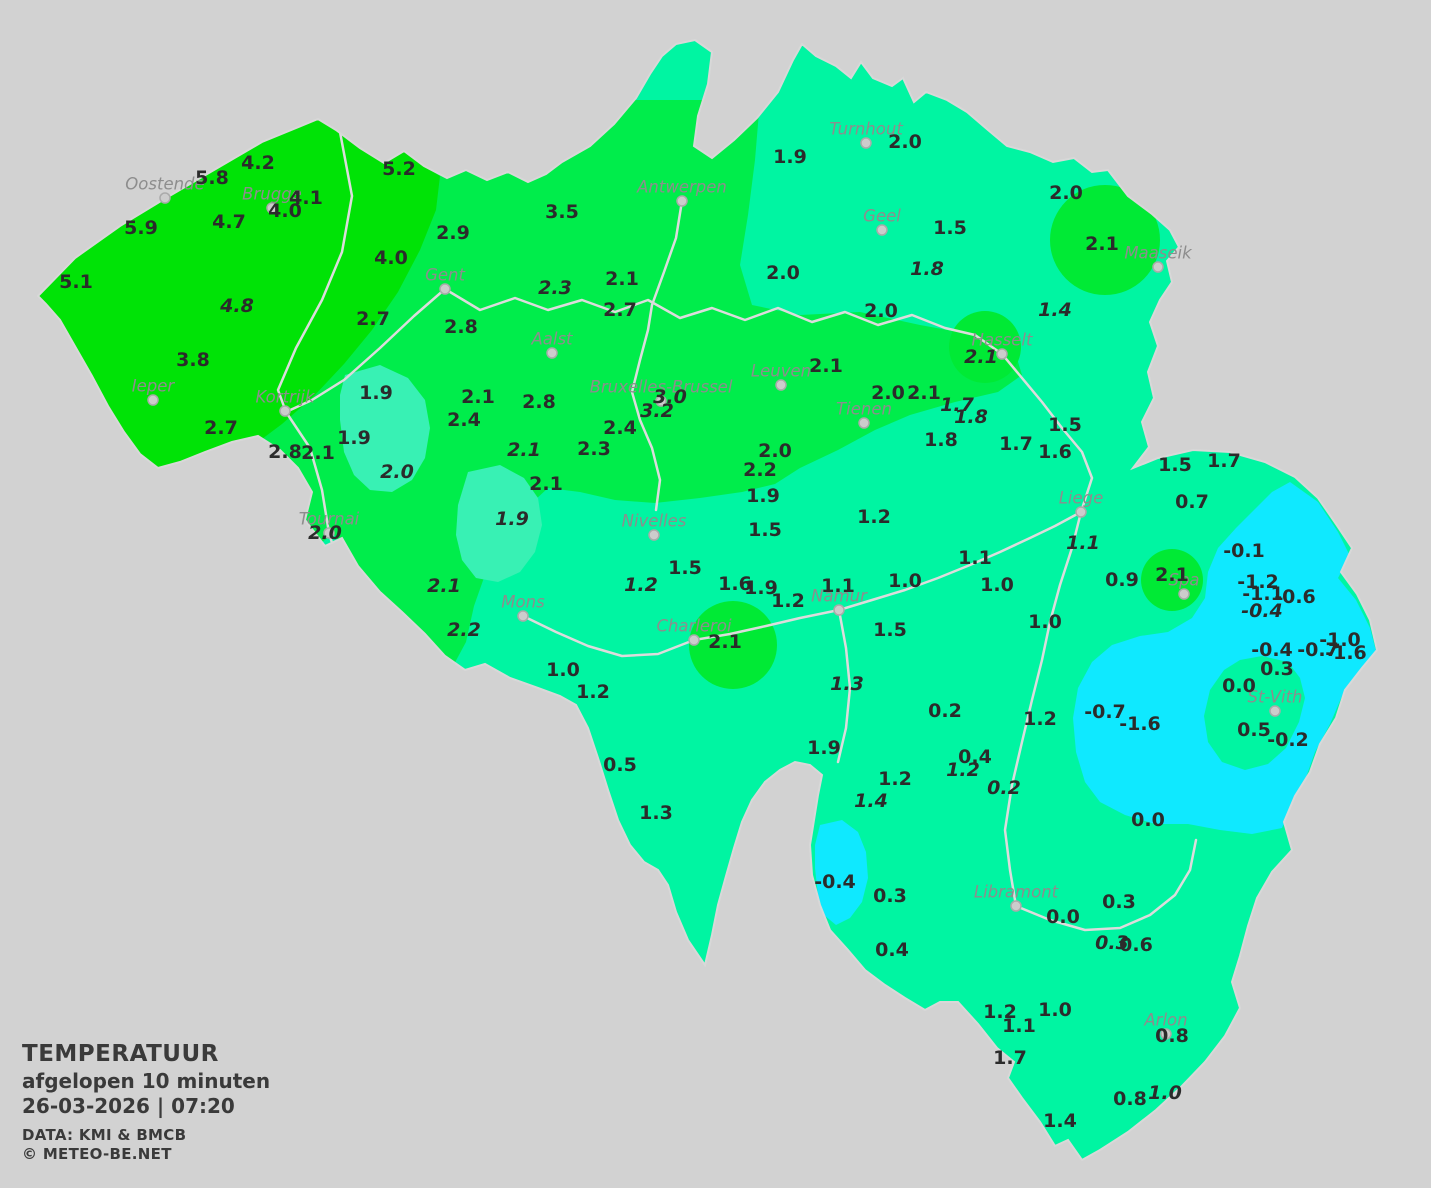  Describe the element at coordinates (141, 228) in the screenshot. I see `temp-value: 5.9` at that location.